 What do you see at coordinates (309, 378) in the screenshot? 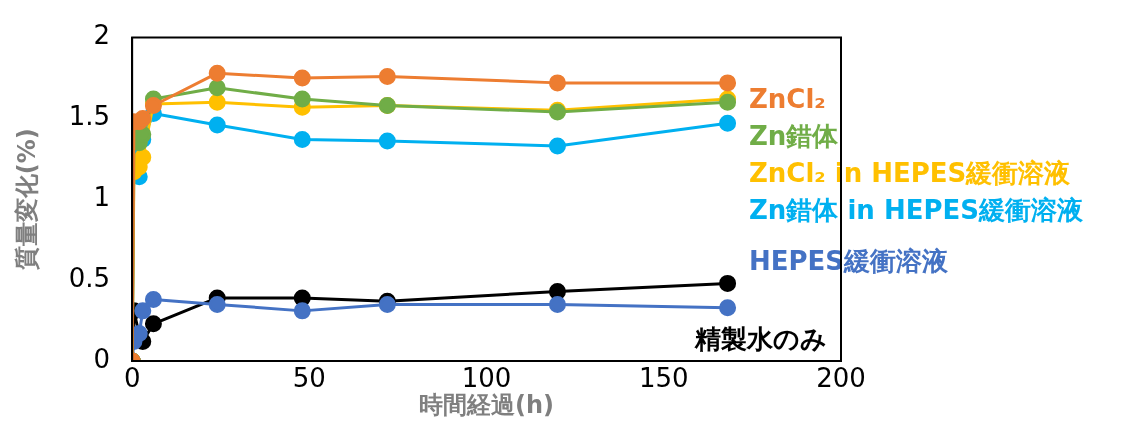
I see `x-tick-label: 50` at bounding box center [309, 378].